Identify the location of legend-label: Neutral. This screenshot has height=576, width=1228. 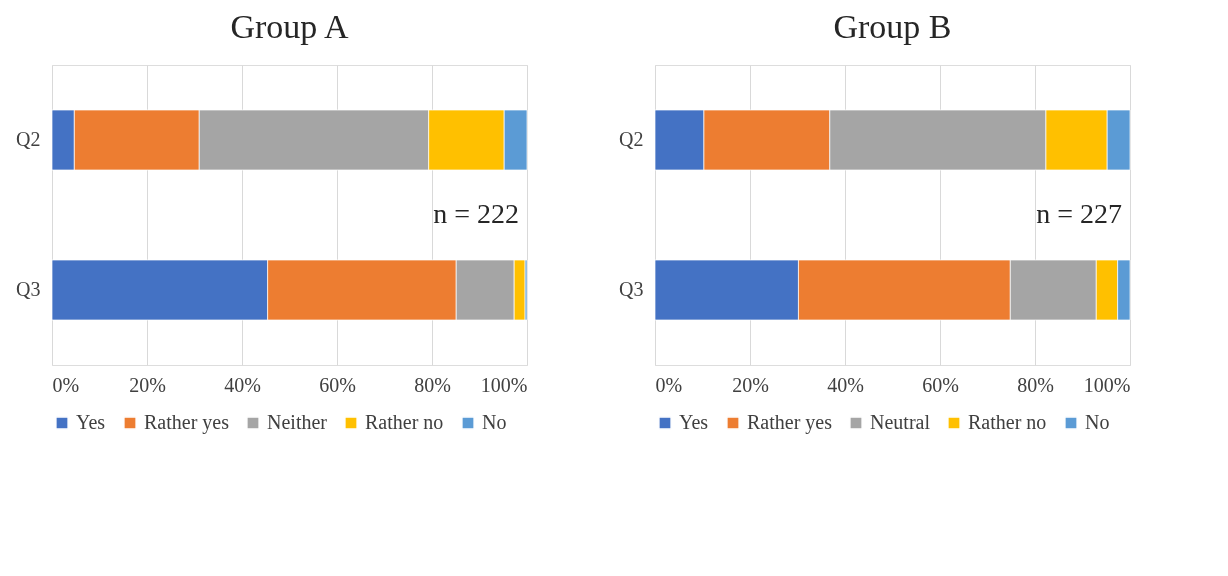
(900, 422).